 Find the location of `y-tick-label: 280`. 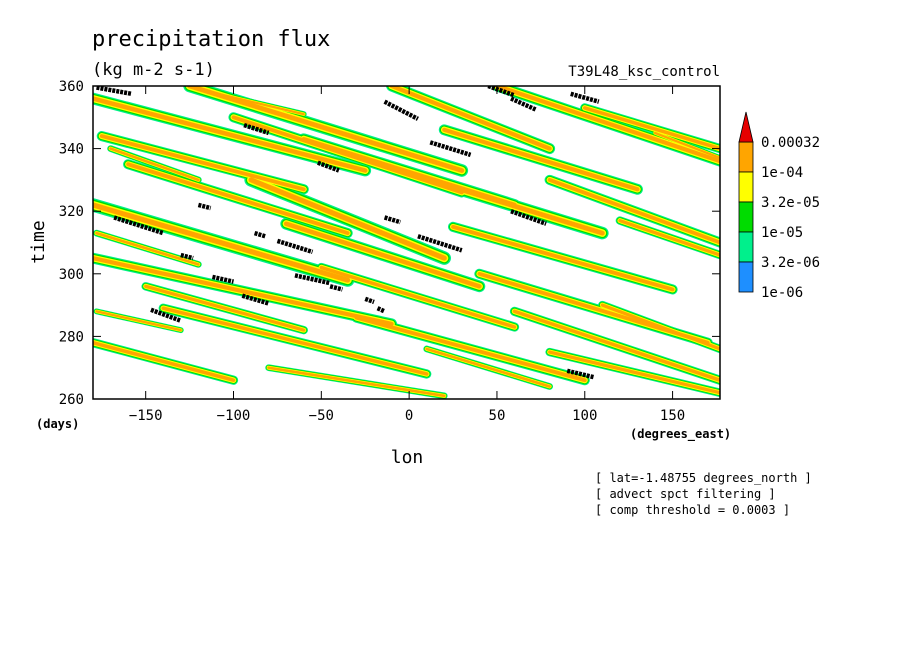

y-tick-label: 280 is located at coordinates (71, 337).